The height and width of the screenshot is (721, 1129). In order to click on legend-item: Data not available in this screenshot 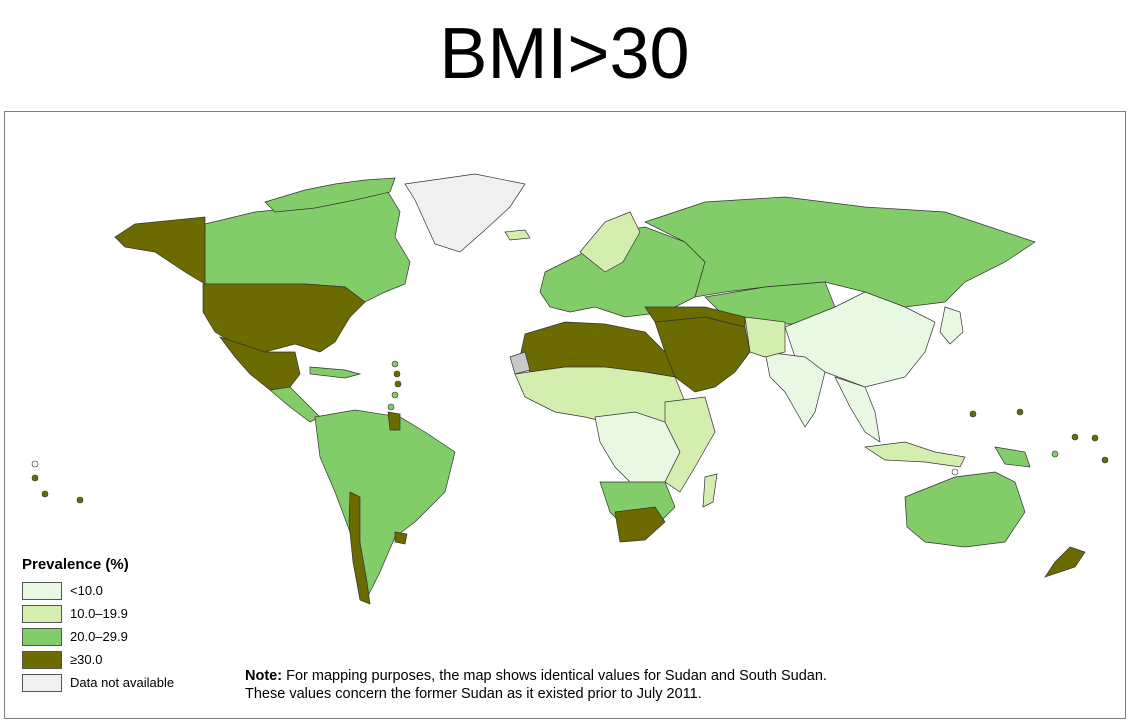, I will do `click(98, 682)`.